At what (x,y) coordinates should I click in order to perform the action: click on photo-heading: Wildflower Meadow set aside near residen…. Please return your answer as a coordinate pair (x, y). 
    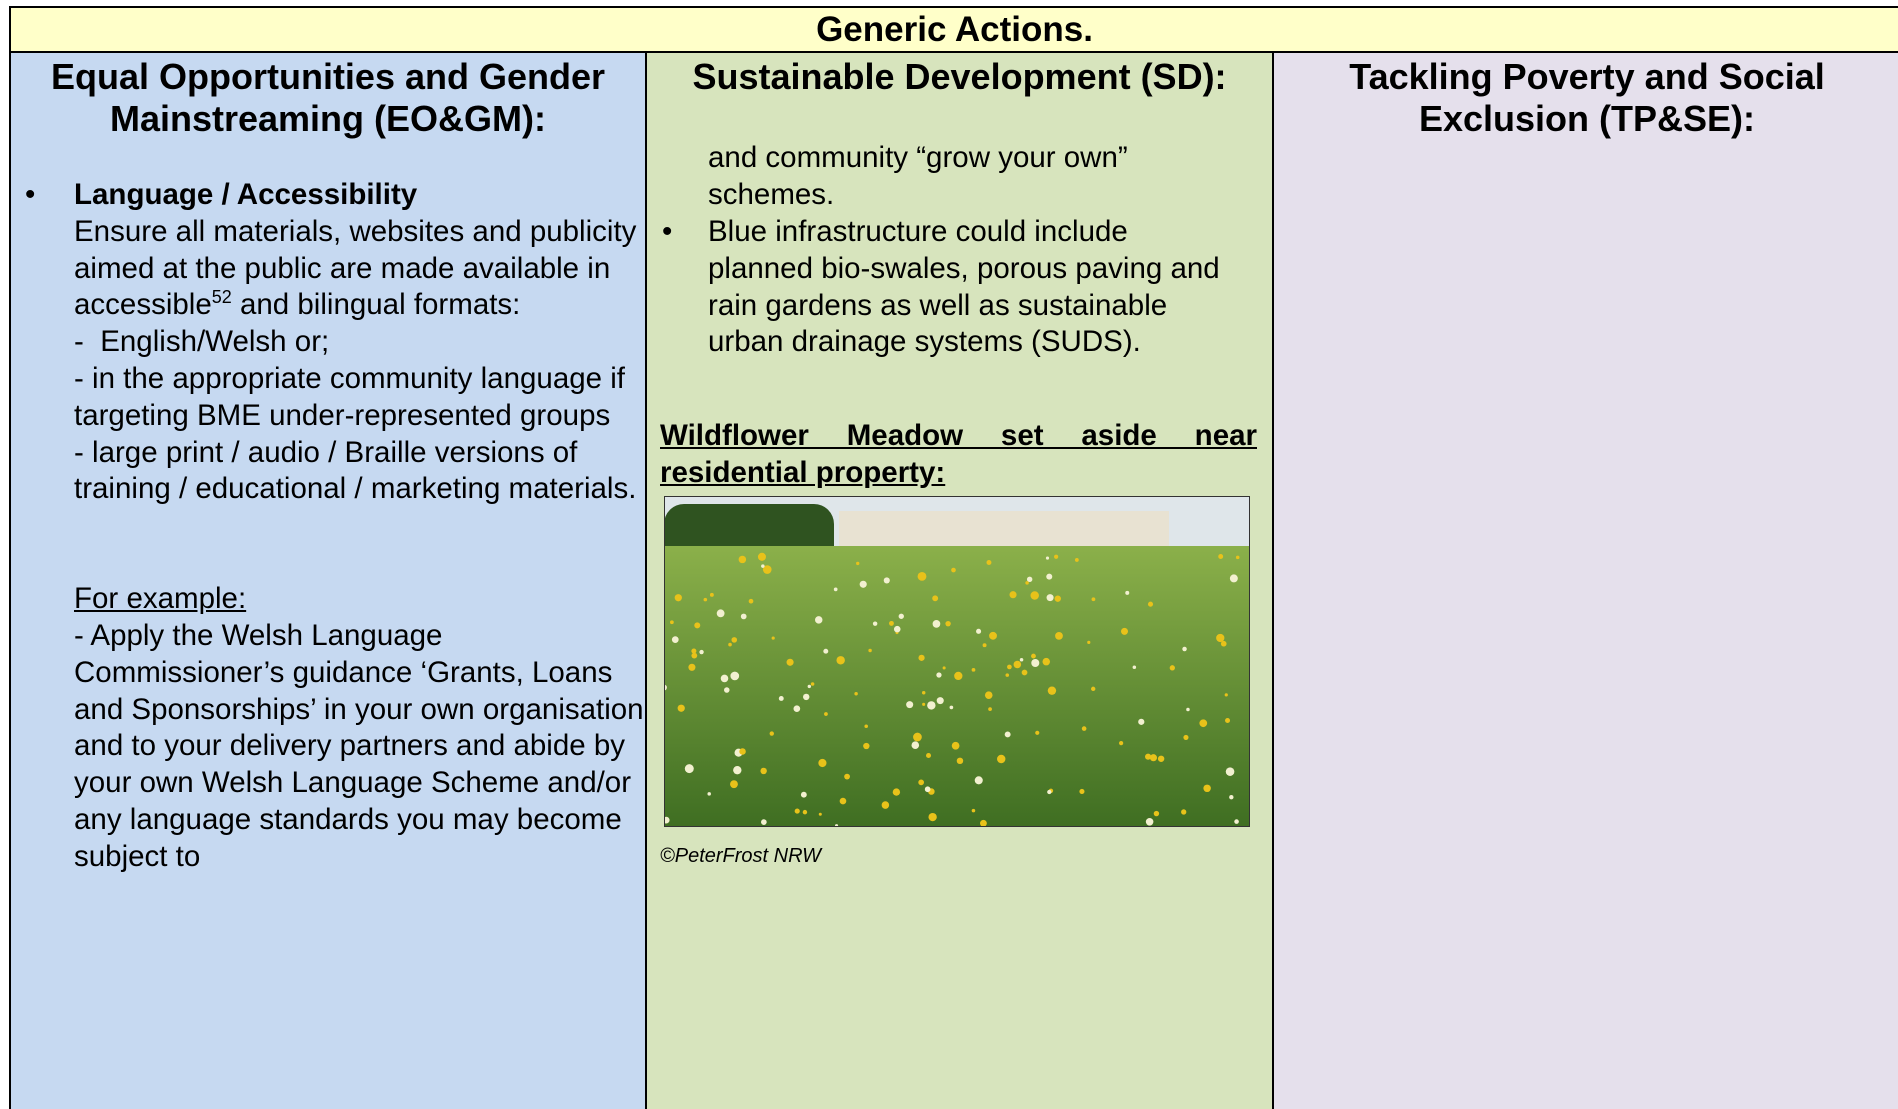
    Looking at the image, I should click on (958, 454).